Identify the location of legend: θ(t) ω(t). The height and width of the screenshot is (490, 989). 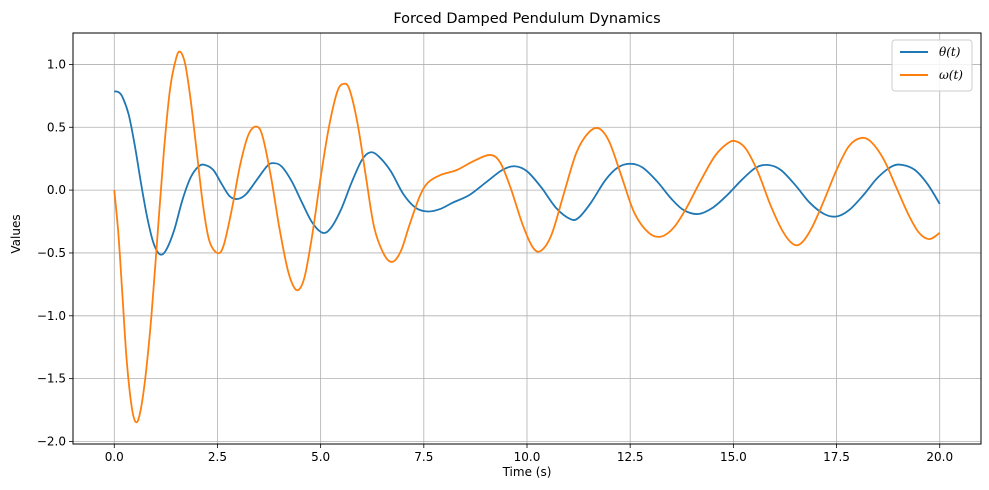
(932, 65).